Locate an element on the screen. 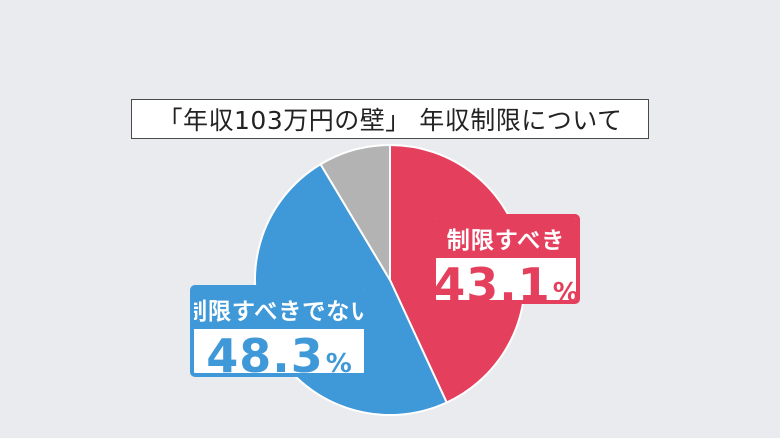 The height and width of the screenshot is (438, 780). slice-value-should-limit-unit: % is located at coordinates (565, 291).